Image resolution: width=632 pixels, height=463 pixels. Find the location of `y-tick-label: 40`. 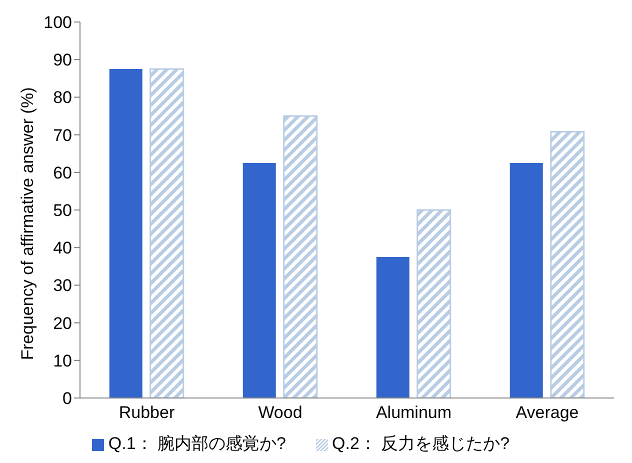

y-tick-label: 40 is located at coordinates (62, 248).